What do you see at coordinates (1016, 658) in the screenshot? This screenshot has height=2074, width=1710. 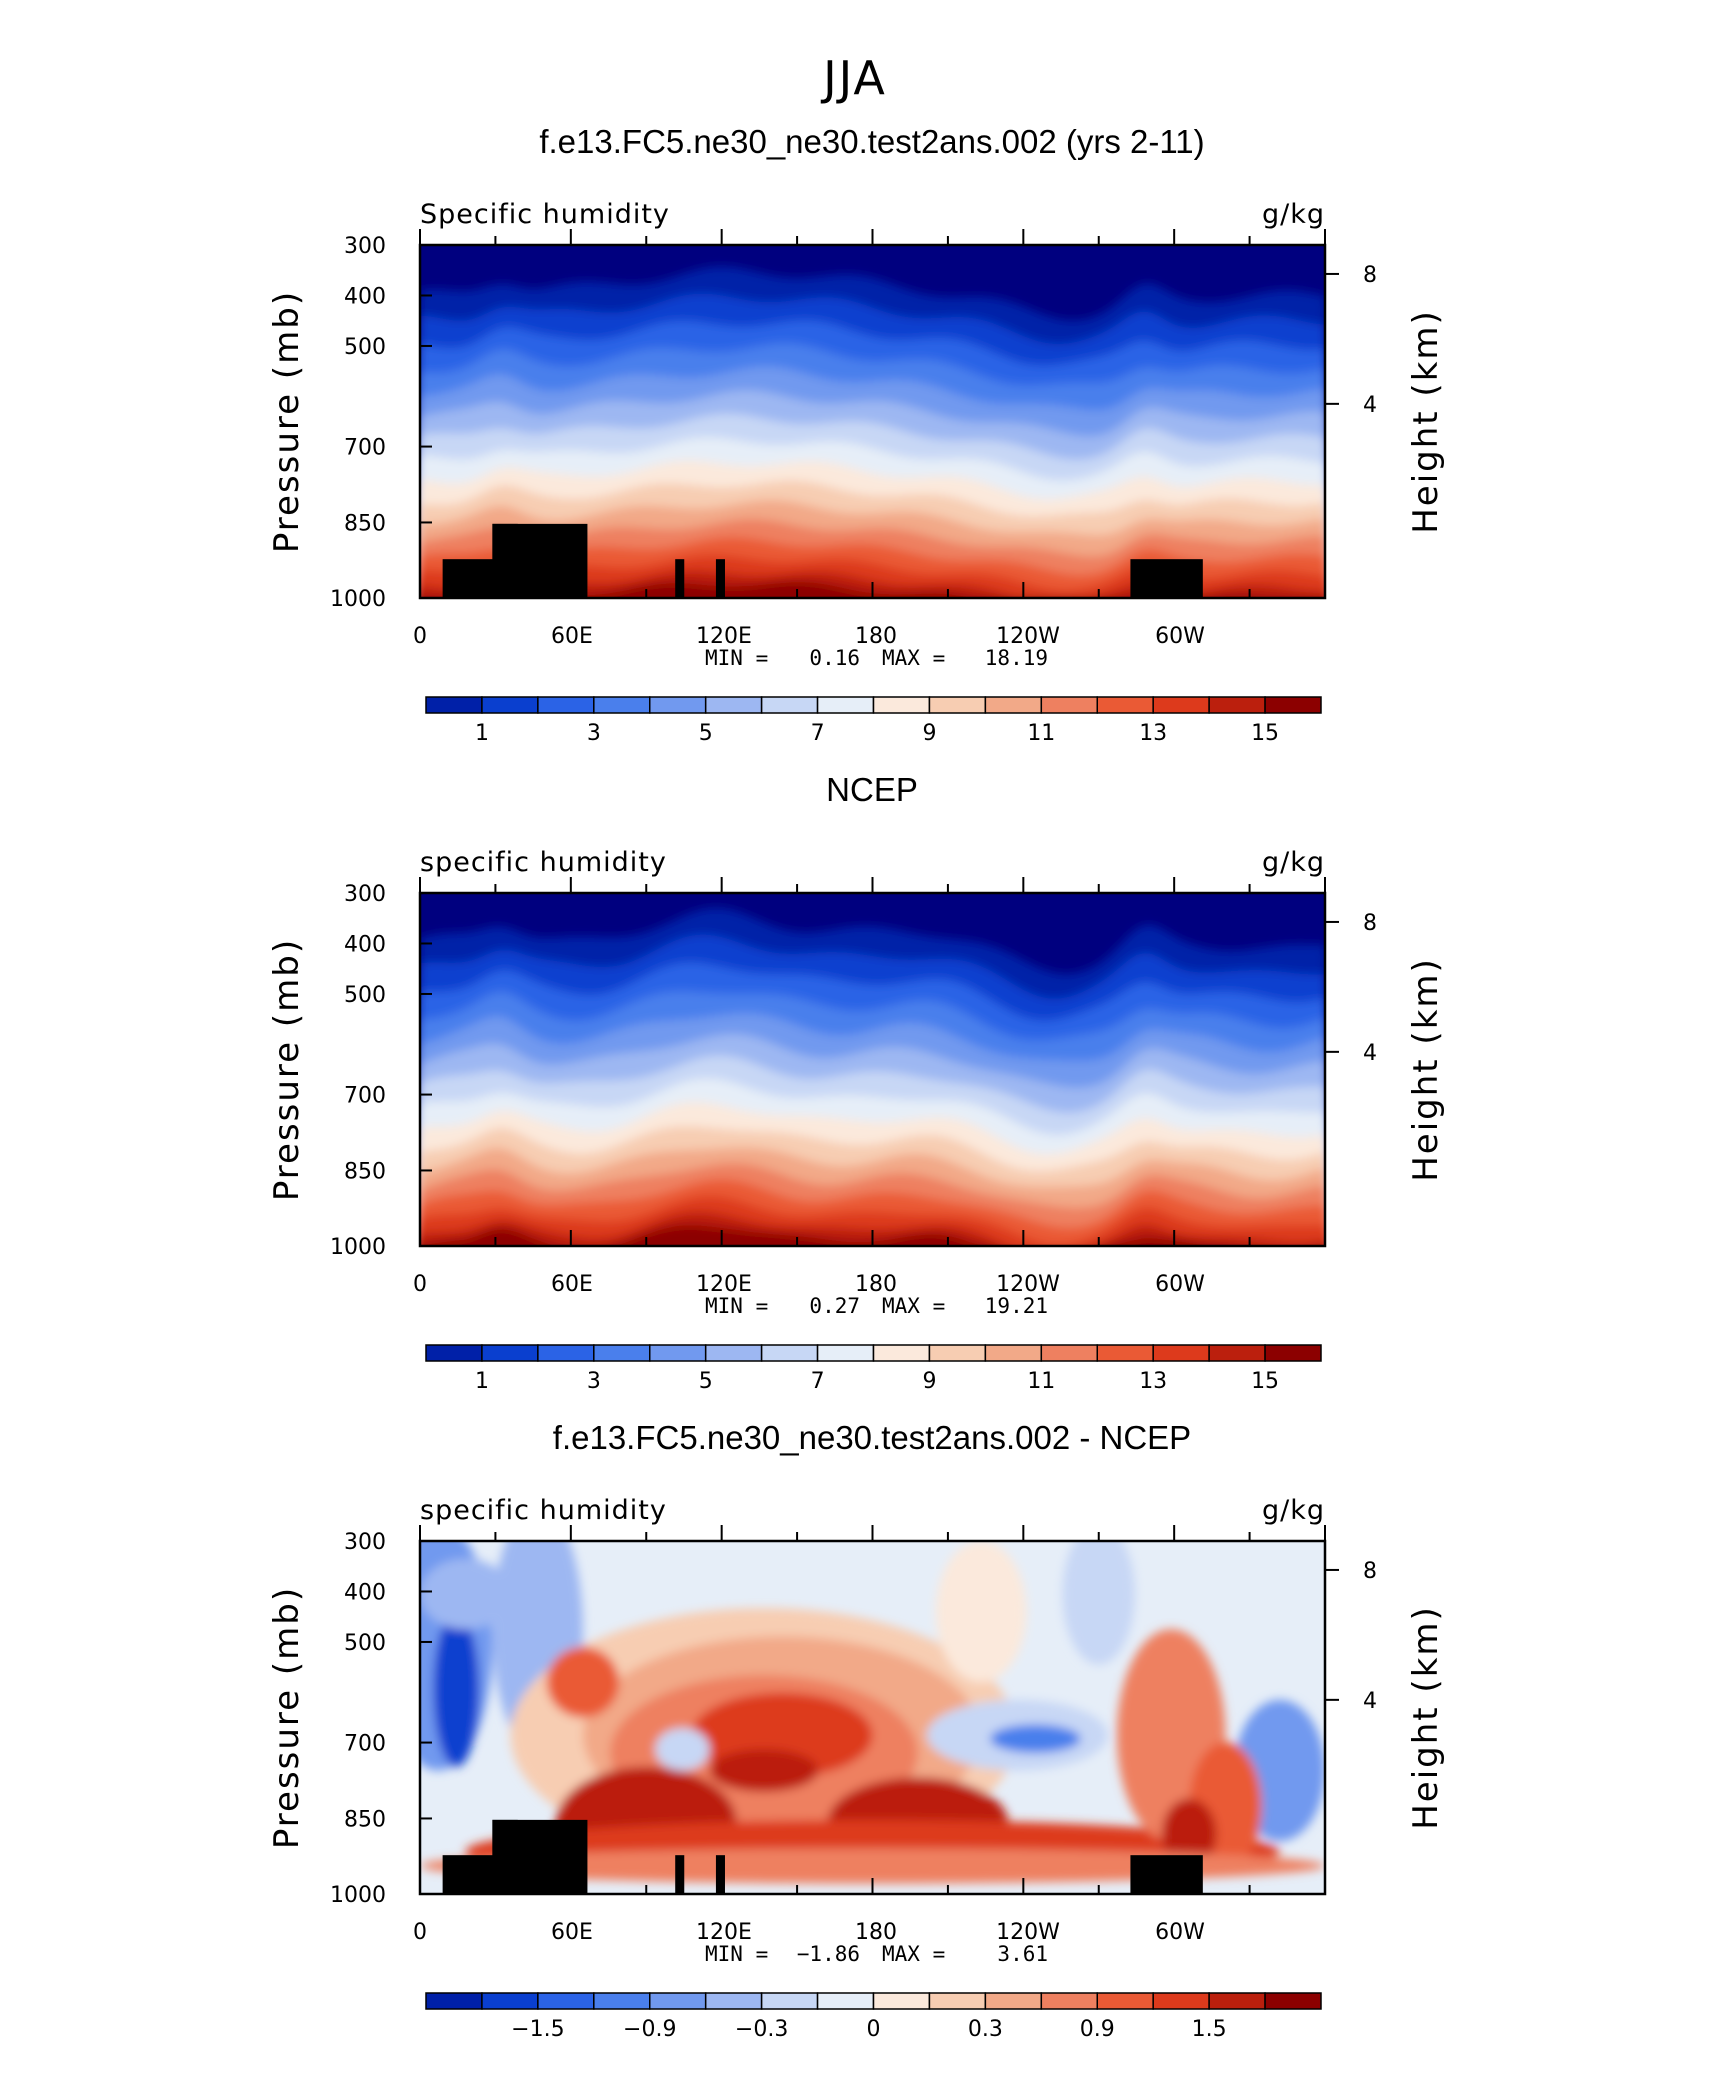 I see `max-value: 18.19` at bounding box center [1016, 658].